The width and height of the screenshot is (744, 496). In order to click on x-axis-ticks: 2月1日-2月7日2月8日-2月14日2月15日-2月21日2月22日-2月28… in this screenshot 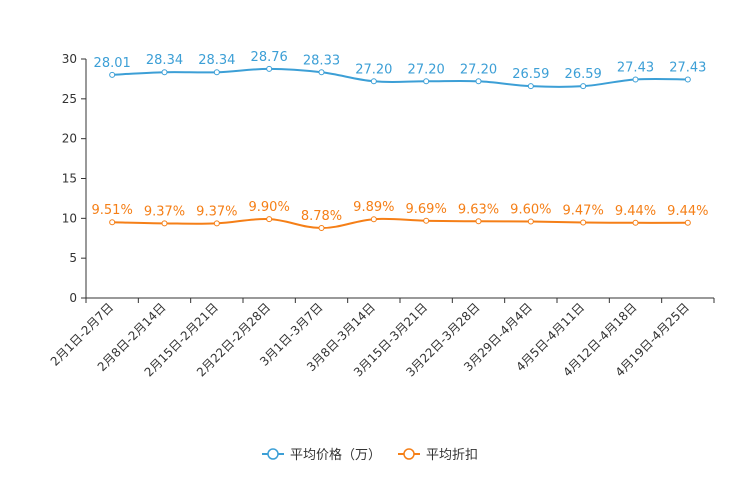, I will do `click(381, 339)`.